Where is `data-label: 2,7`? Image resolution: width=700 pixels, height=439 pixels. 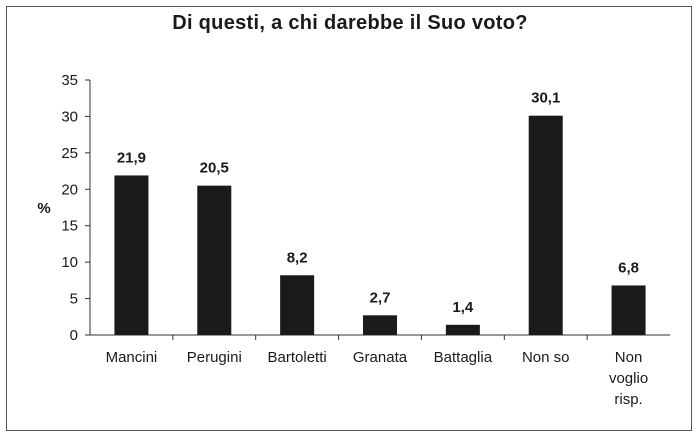 data-label: 2,7 is located at coordinates (380, 297).